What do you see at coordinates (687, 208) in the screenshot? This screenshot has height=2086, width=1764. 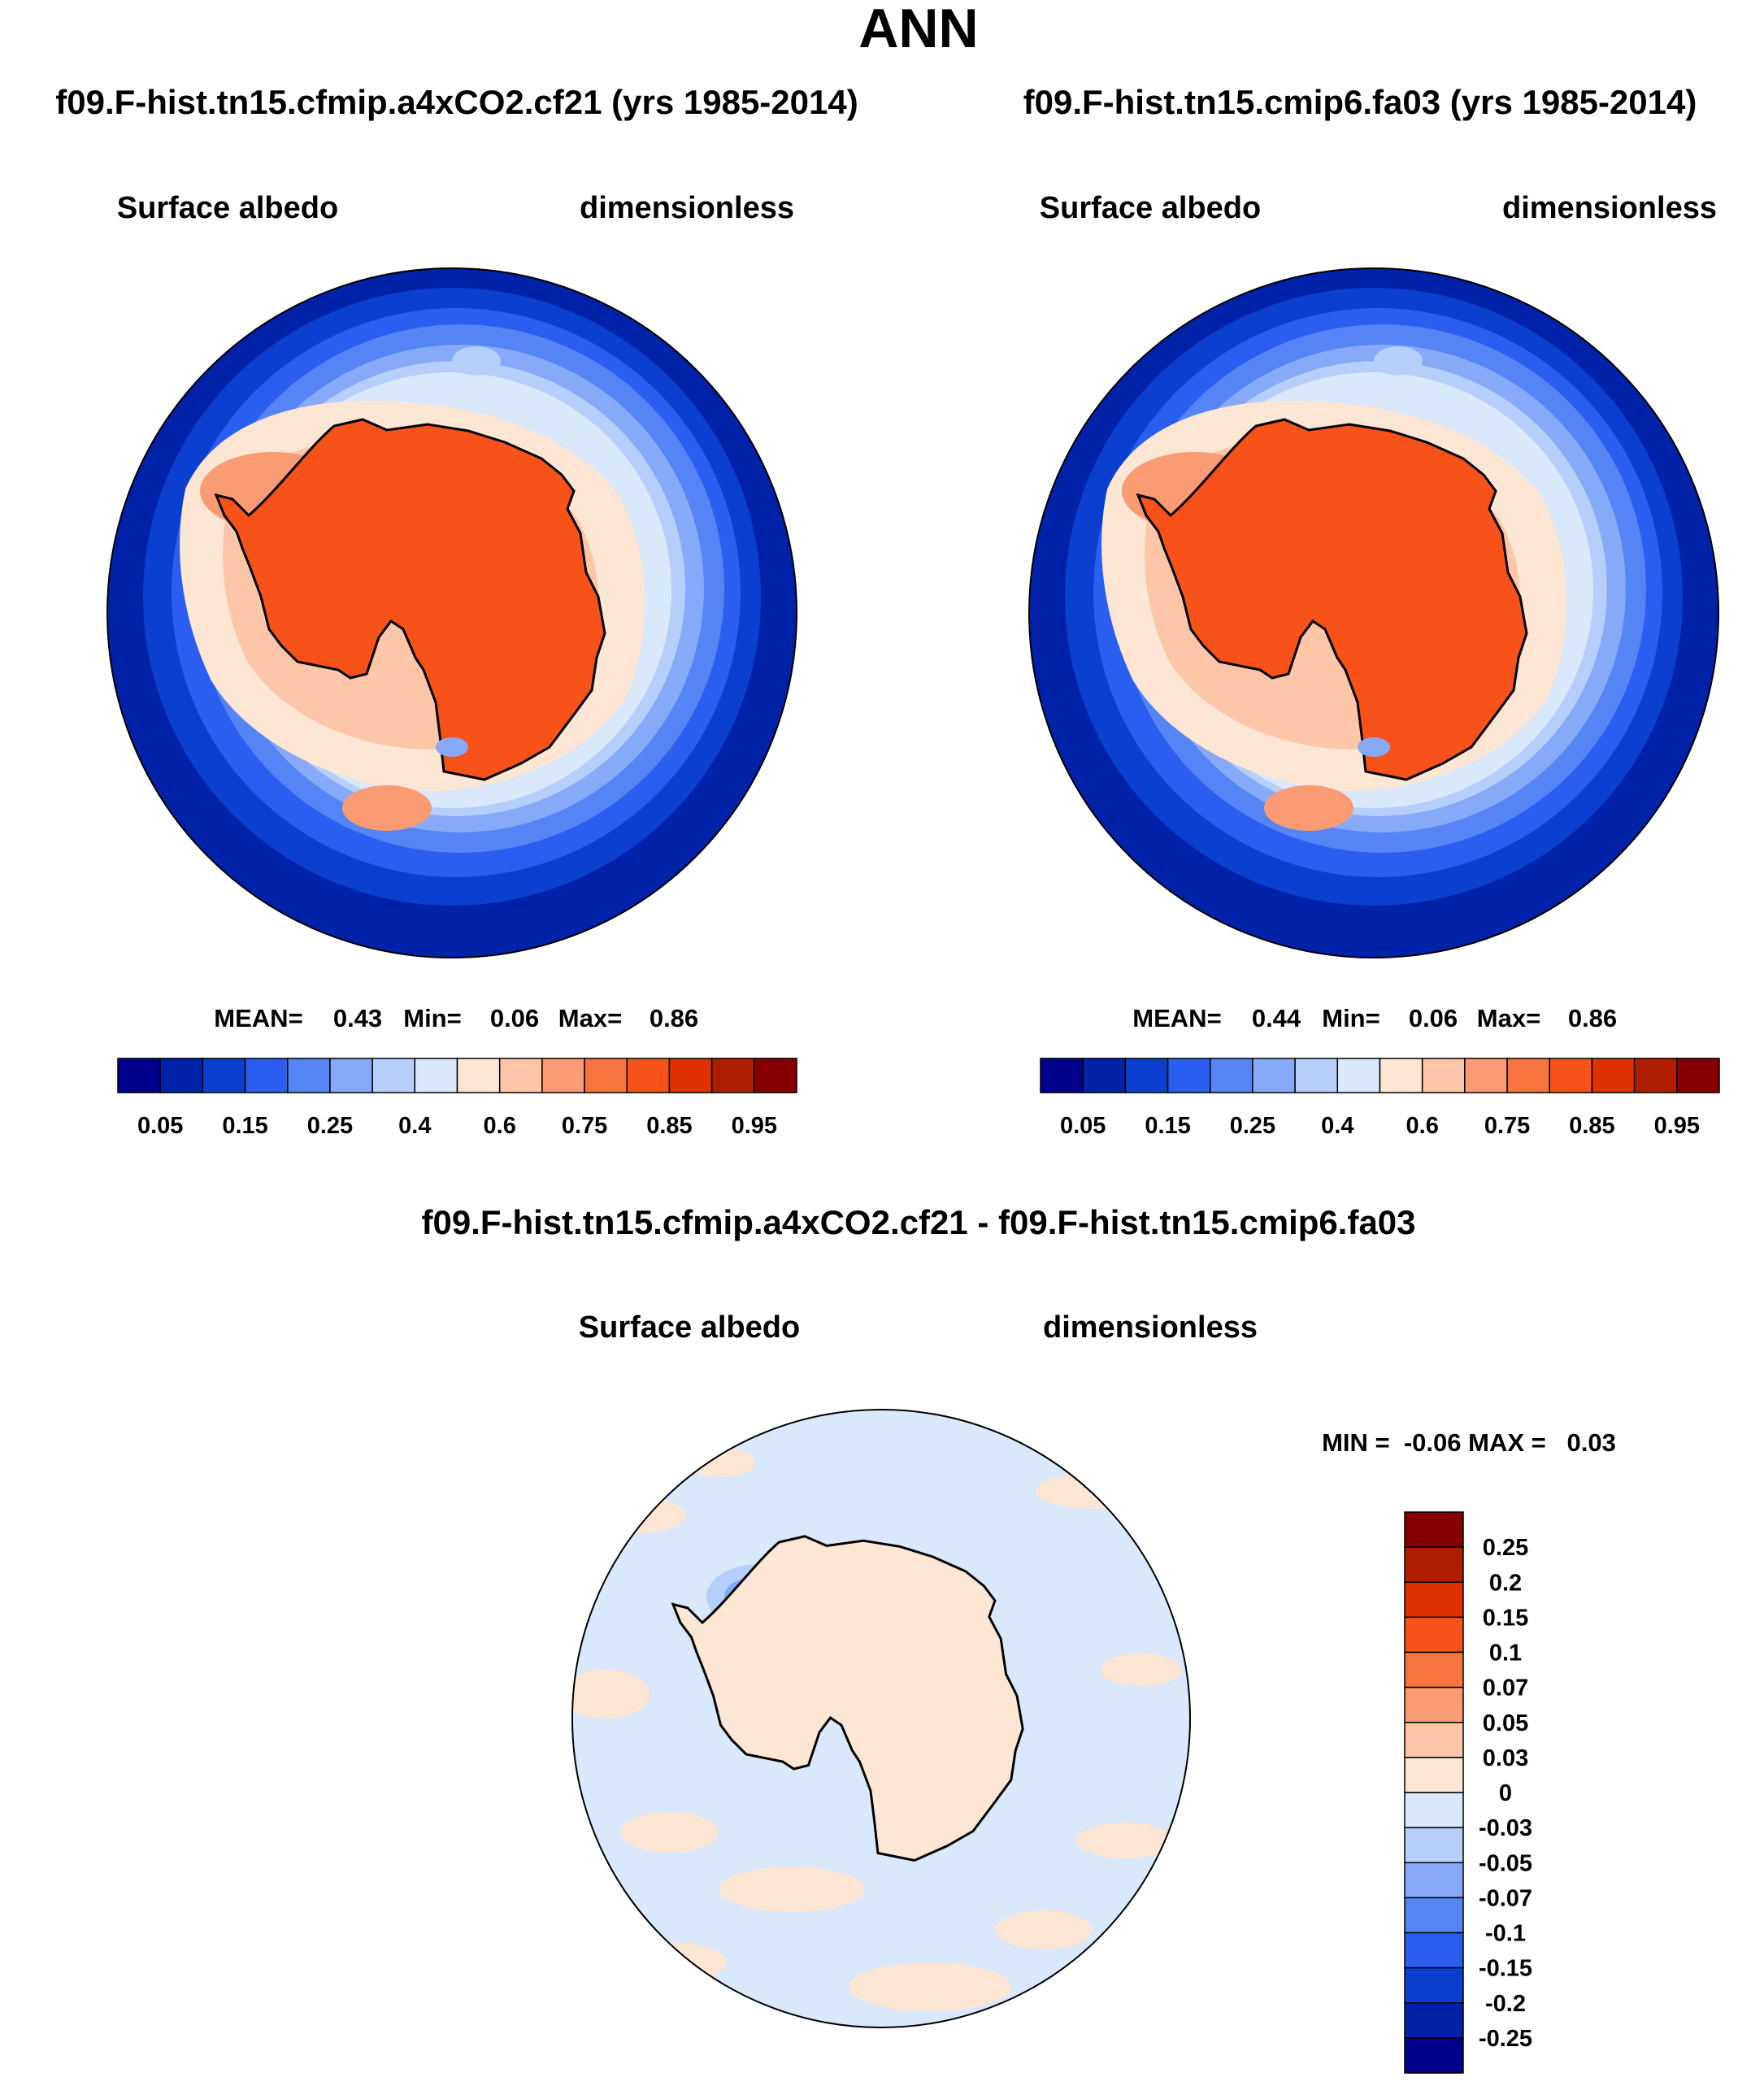 I see `panel-left-units: dimensionless` at bounding box center [687, 208].